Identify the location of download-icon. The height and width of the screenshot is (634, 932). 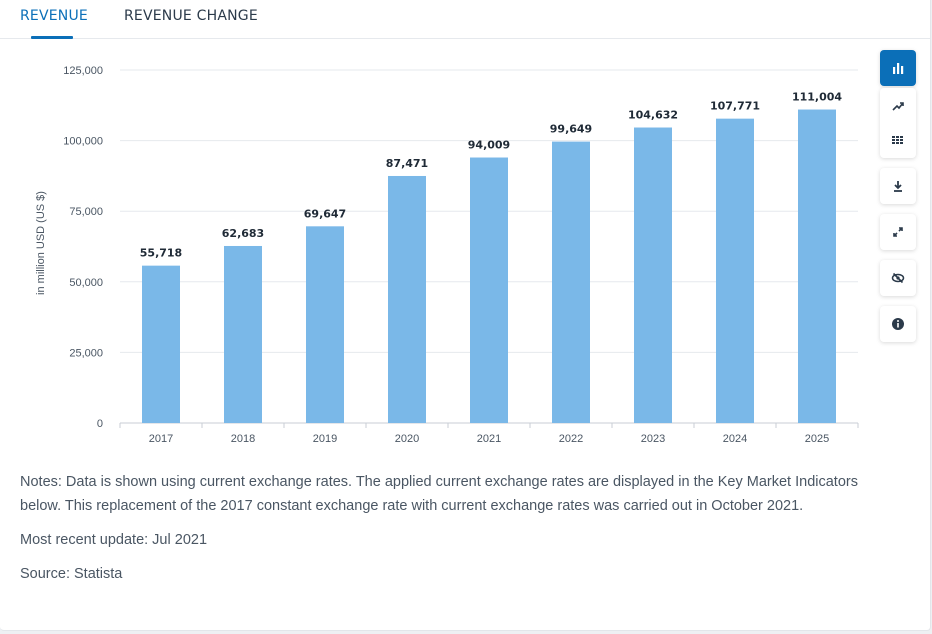
(898, 186).